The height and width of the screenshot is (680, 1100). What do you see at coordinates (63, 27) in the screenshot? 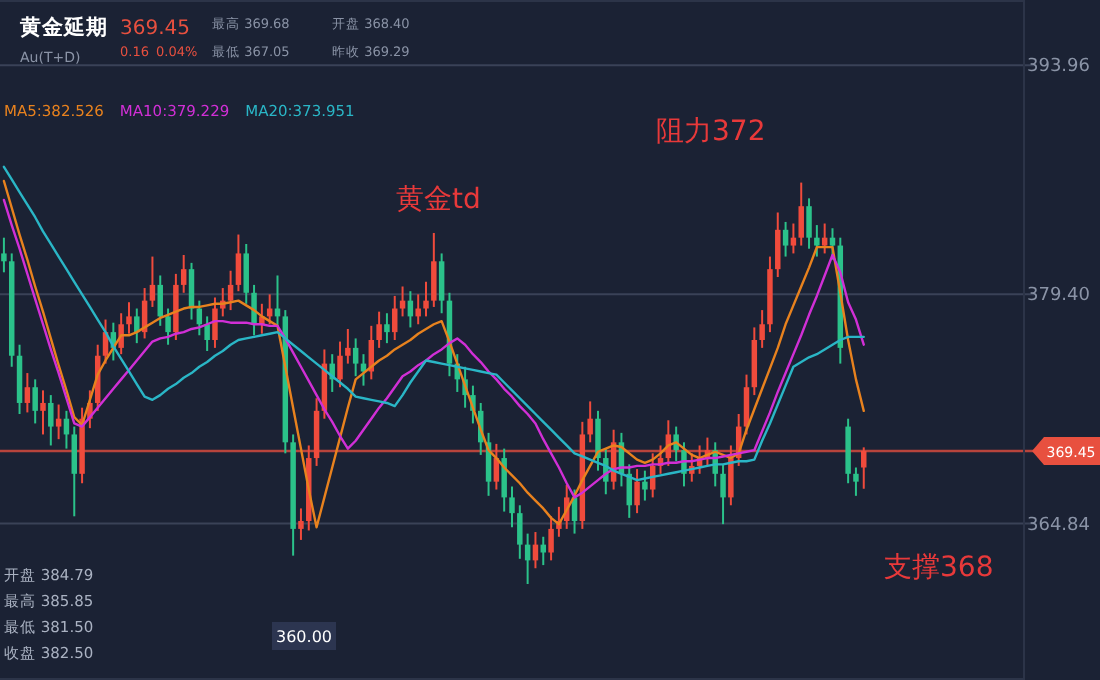
I see `text: 黄金延期` at bounding box center [63, 27].